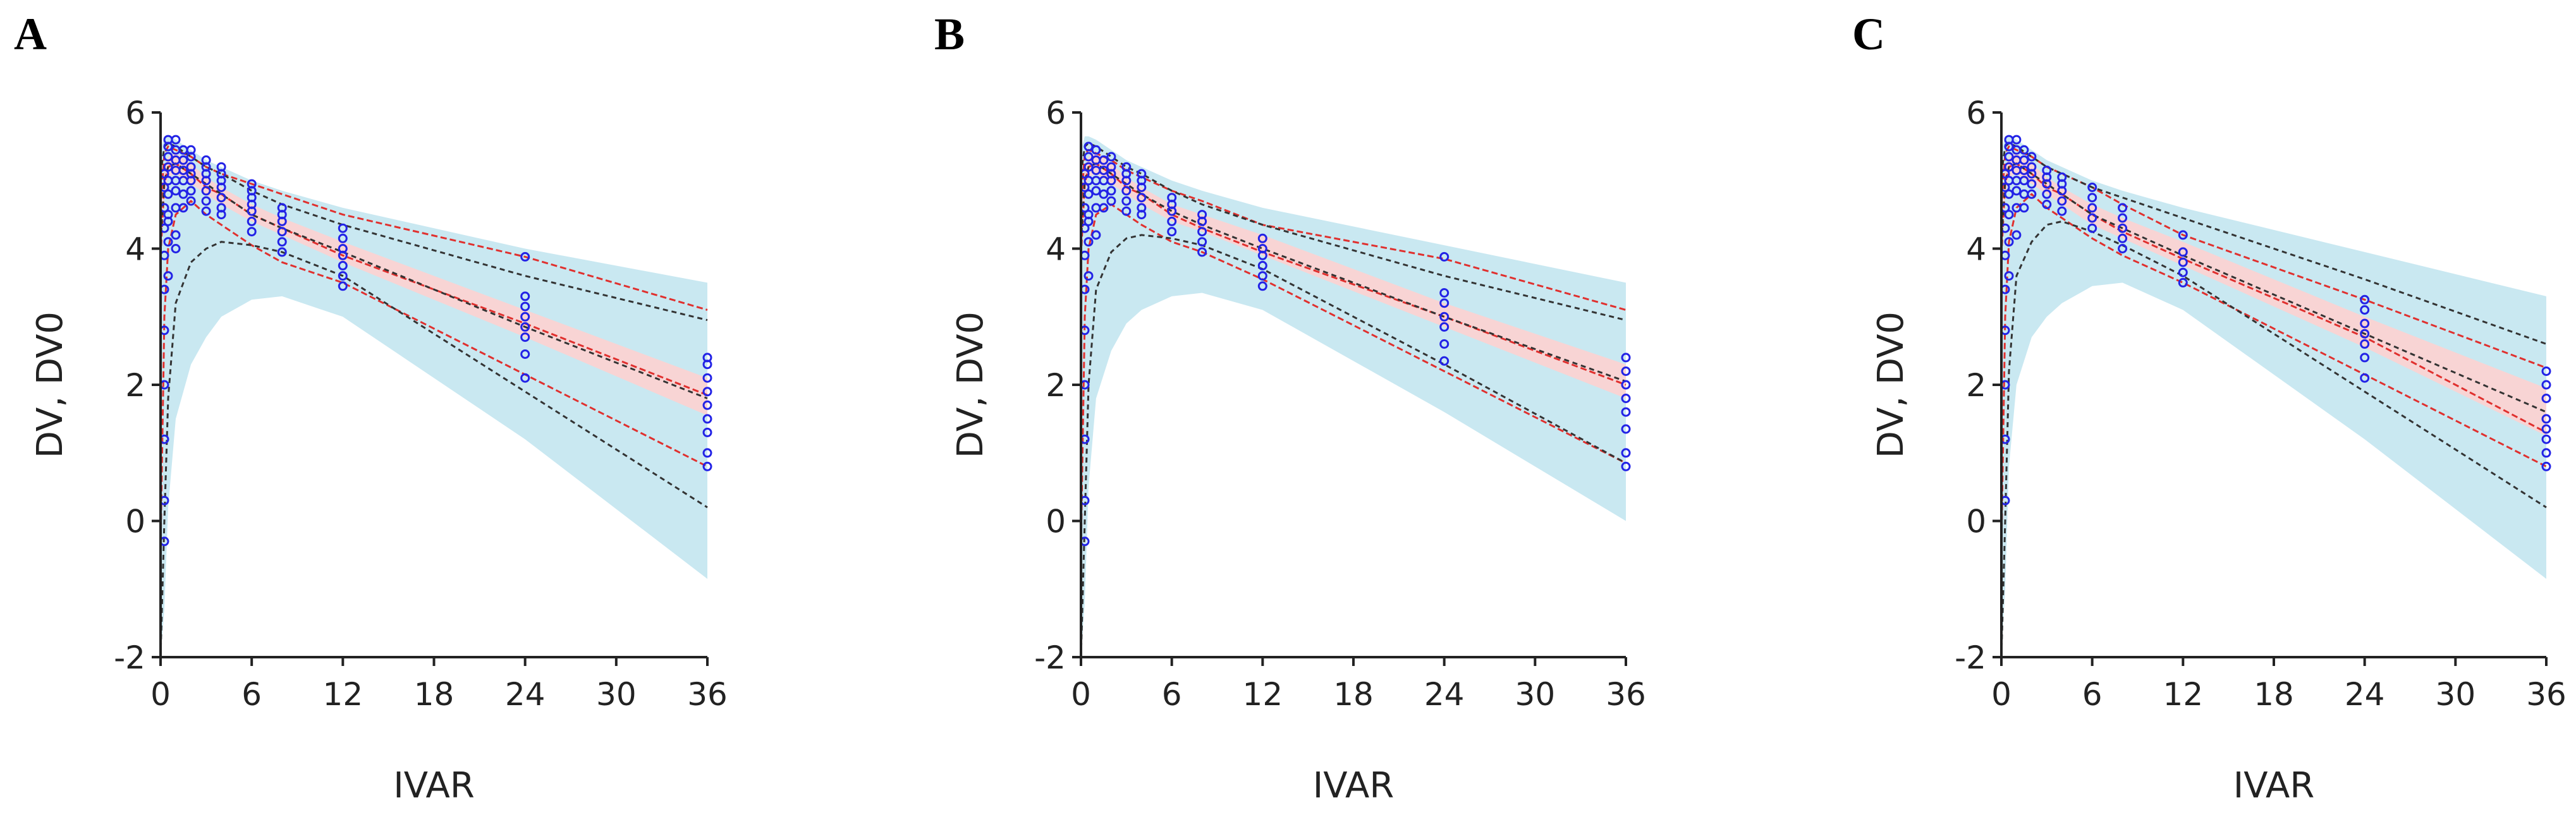 The image size is (2576, 817). I want to click on panel-a-y-tick-label: 4, so click(135, 249).